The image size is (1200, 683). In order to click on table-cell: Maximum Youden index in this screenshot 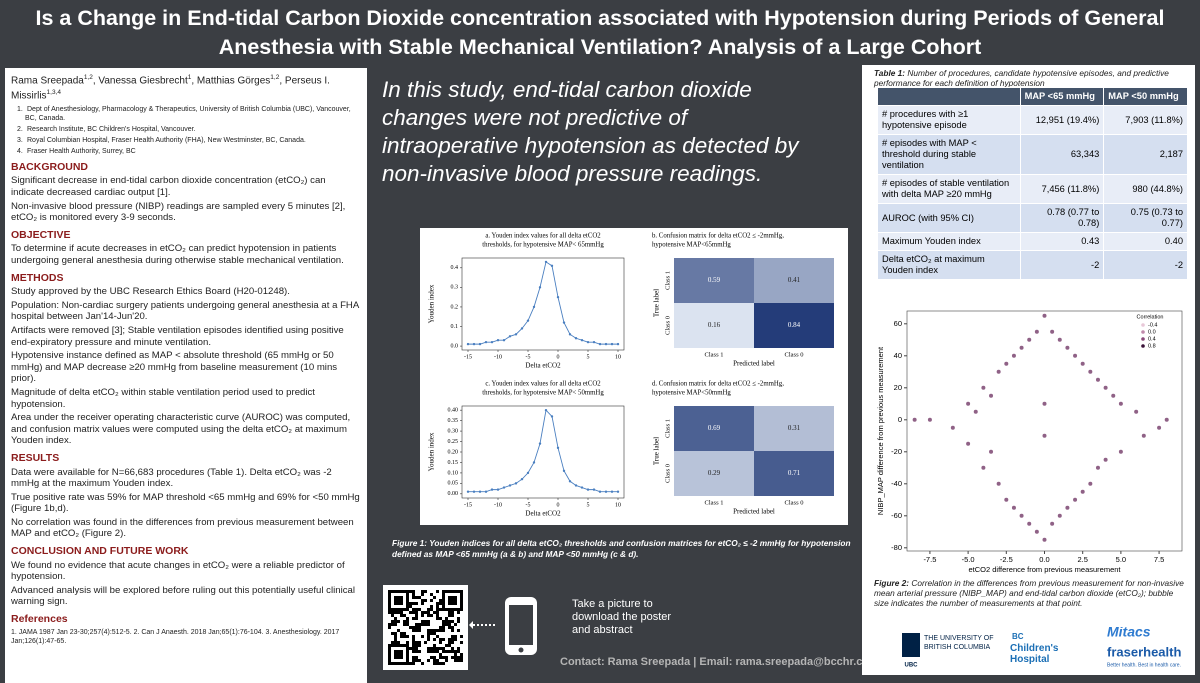, I will do `click(949, 241)`.